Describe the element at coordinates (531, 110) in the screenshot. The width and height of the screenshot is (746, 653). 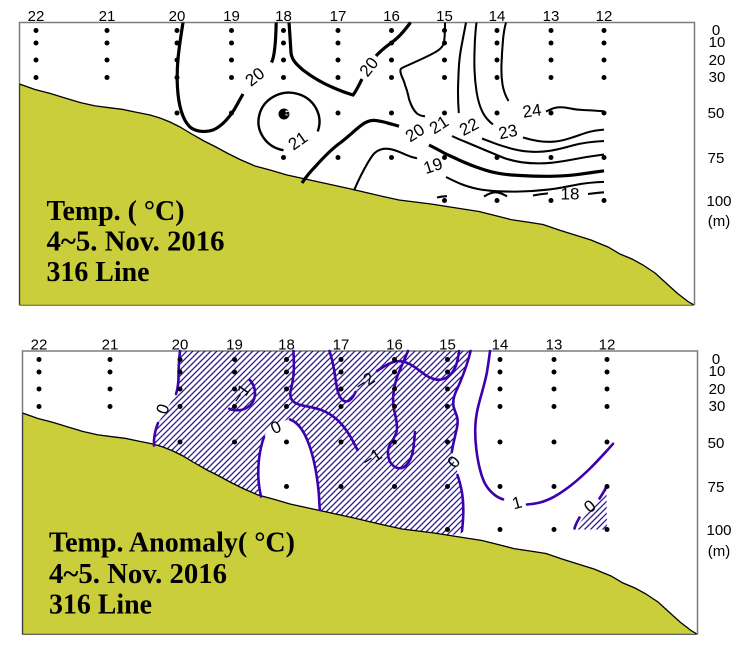
I see `svg-text: 24` at that location.